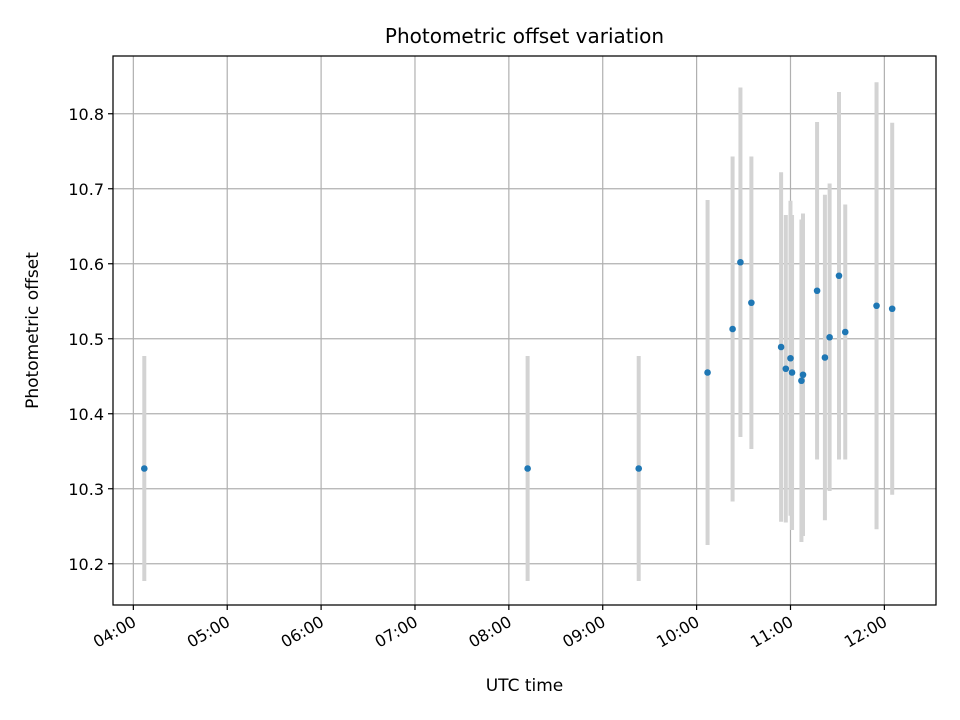  What do you see at coordinates (86, 414) in the screenshot?
I see `y-tick-label: 10.4` at bounding box center [86, 414].